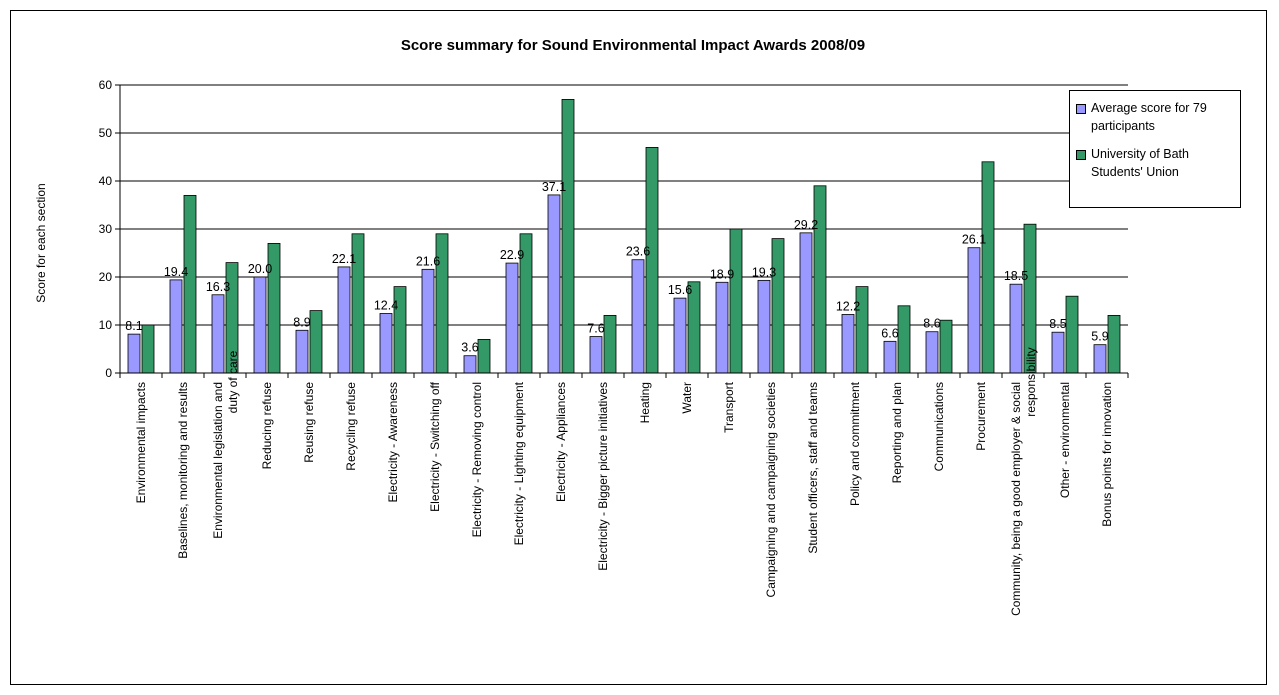  Describe the element at coordinates (771, 489) in the screenshot. I see `x-tick-label: Campaigning and campaigning societies` at that location.